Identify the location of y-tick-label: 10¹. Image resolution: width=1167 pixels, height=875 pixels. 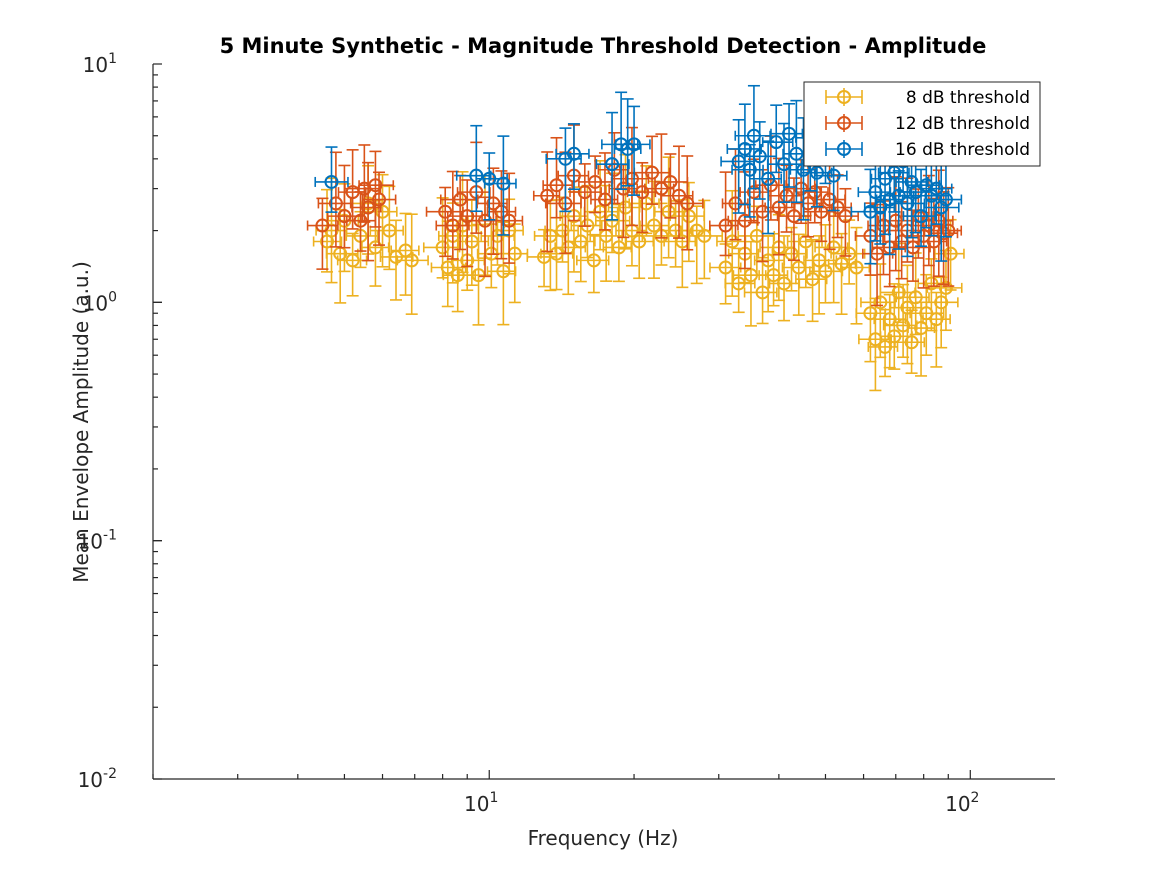
(100, 64).